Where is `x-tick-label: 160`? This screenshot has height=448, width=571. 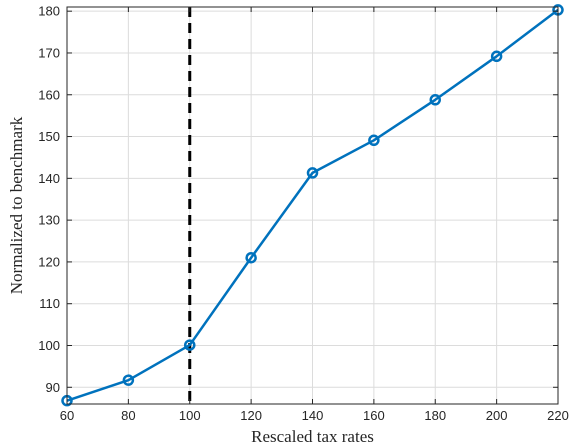
x-tick-label: 160 is located at coordinates (374, 415).